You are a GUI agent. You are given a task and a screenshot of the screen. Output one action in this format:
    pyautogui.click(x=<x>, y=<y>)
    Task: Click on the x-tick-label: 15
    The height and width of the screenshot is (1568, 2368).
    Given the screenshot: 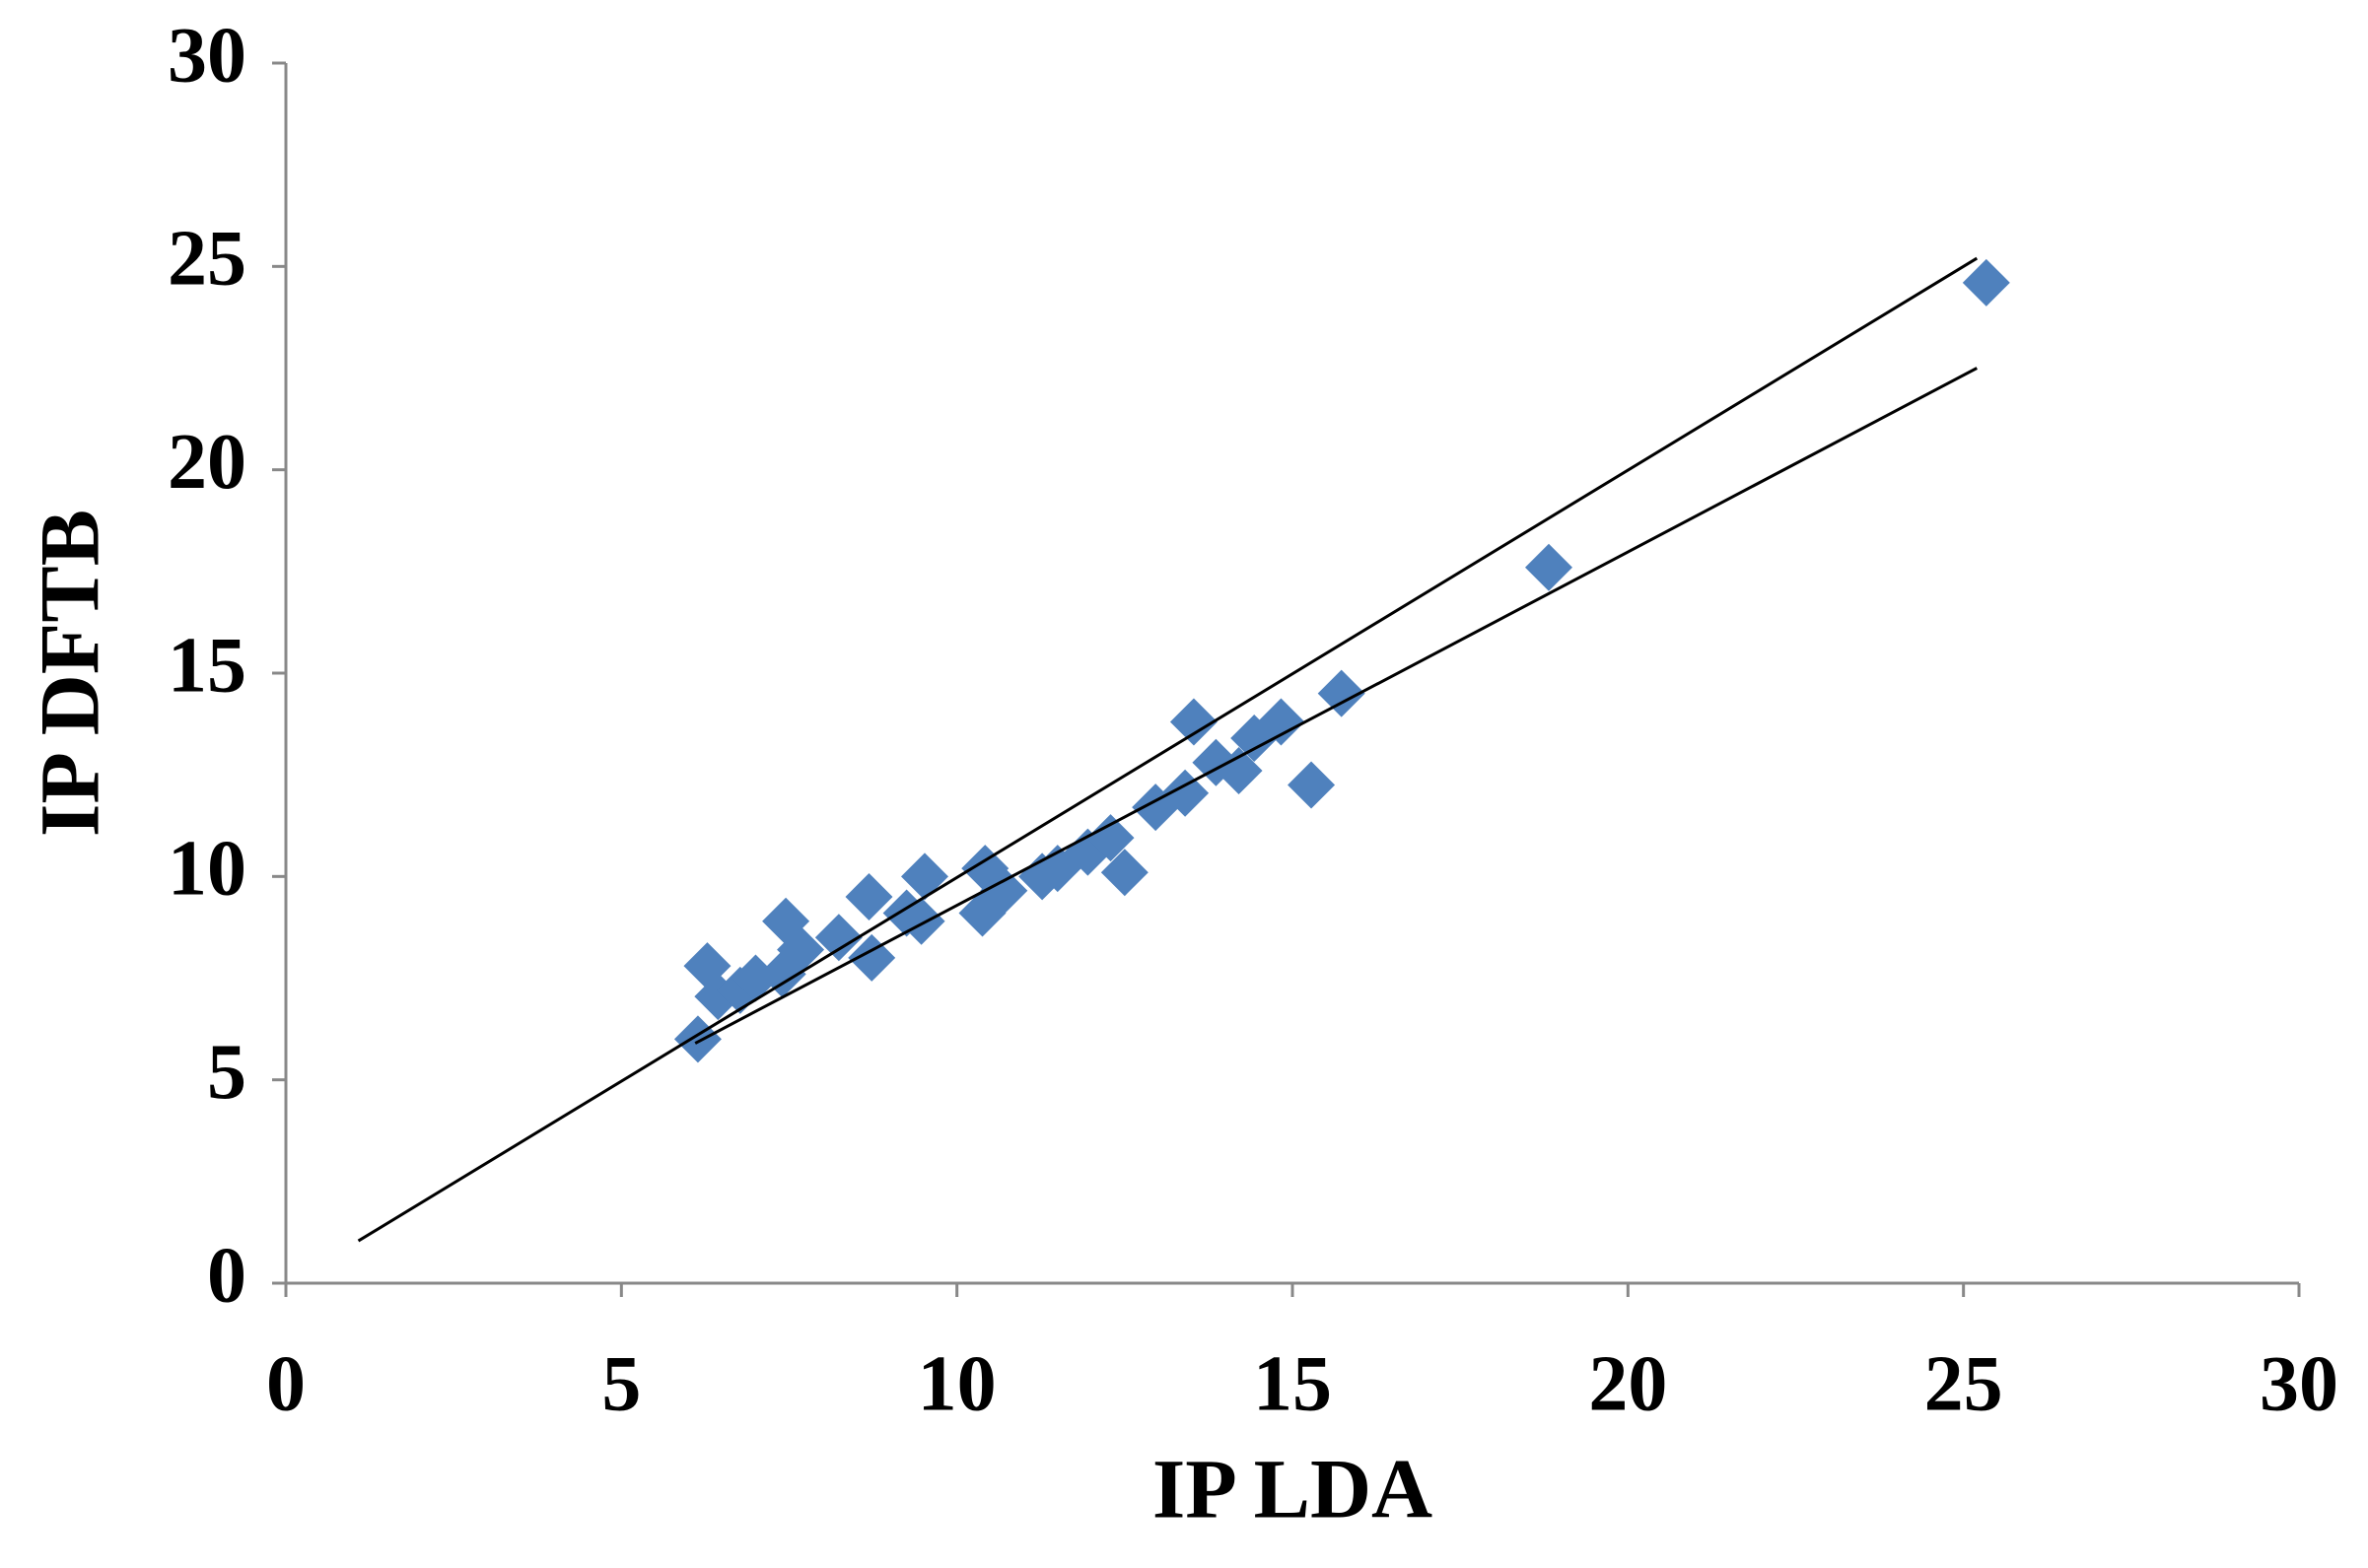 What is the action you would take?
    pyautogui.click(x=1292, y=1383)
    